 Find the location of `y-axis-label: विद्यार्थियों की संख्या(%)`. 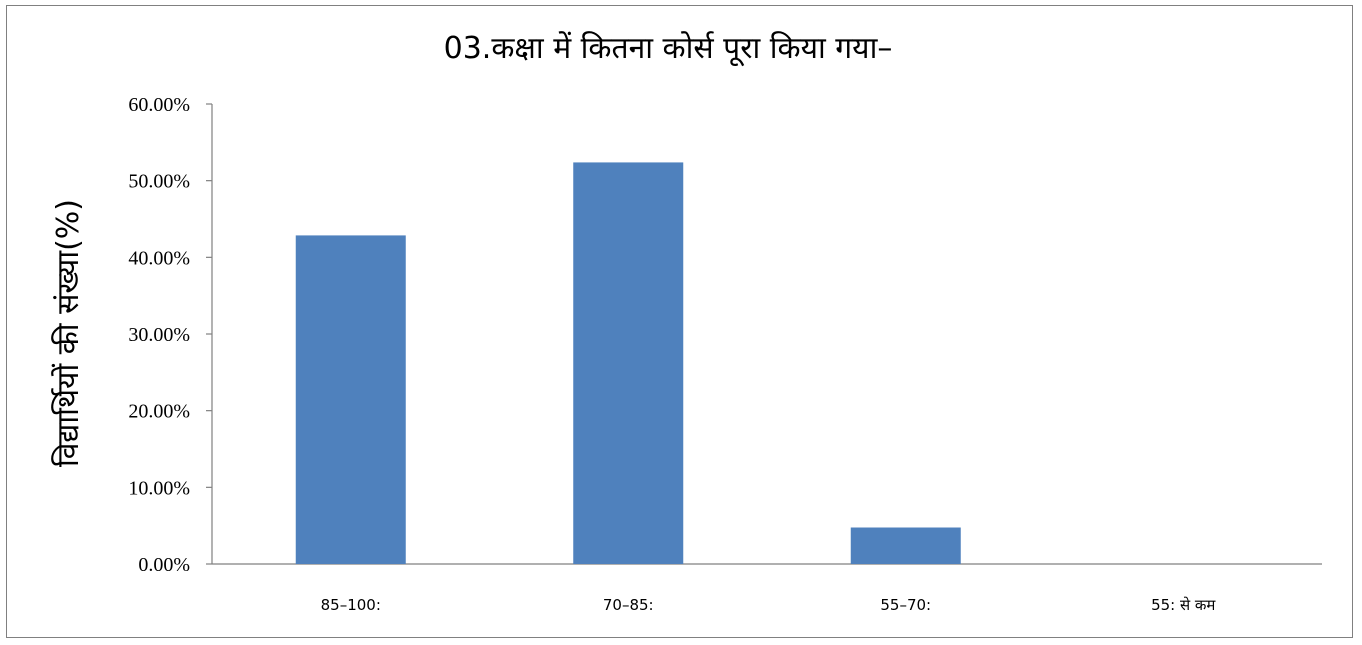

y-axis-label: विद्यार्थियों की संख्या(%) is located at coordinates (68, 333).